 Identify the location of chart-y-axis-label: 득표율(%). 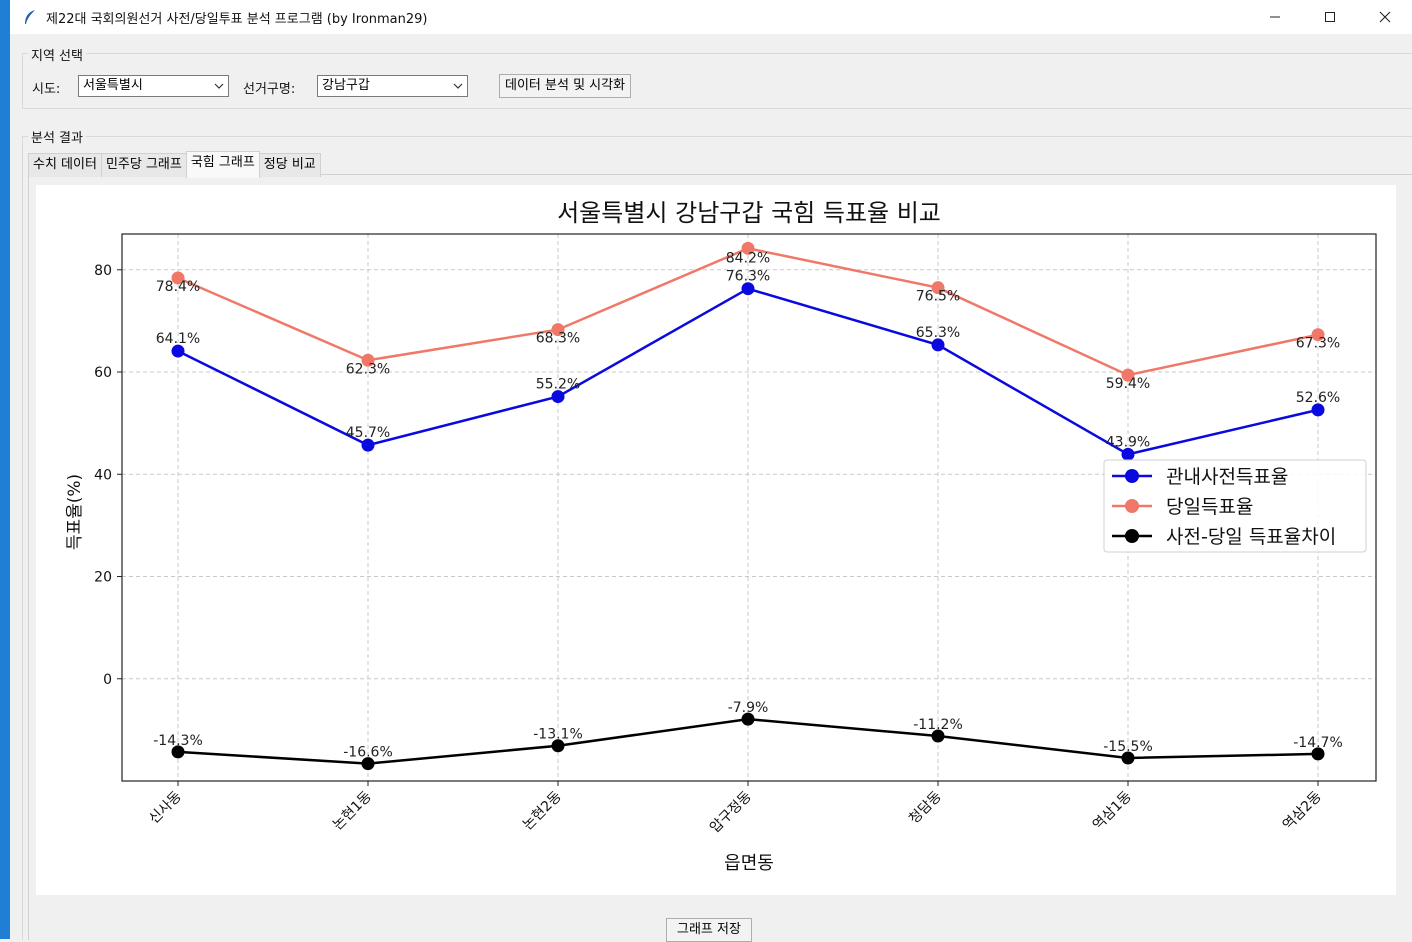
(75, 512).